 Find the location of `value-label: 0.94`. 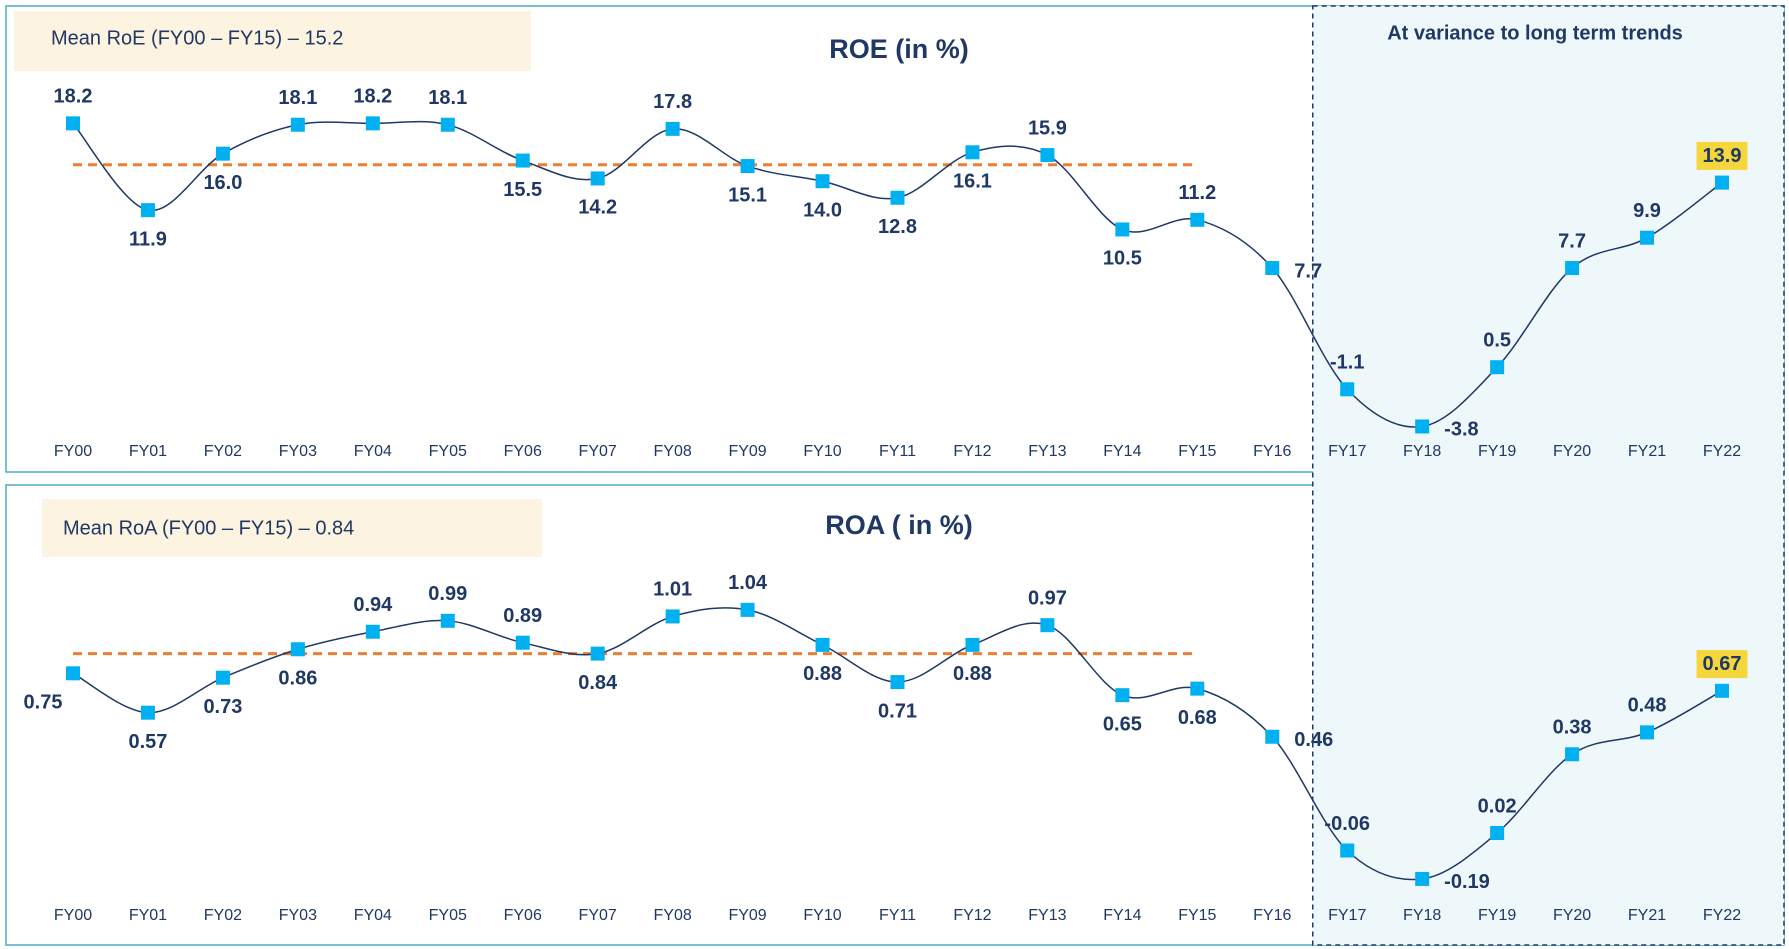

value-label: 0.94 is located at coordinates (373, 605).